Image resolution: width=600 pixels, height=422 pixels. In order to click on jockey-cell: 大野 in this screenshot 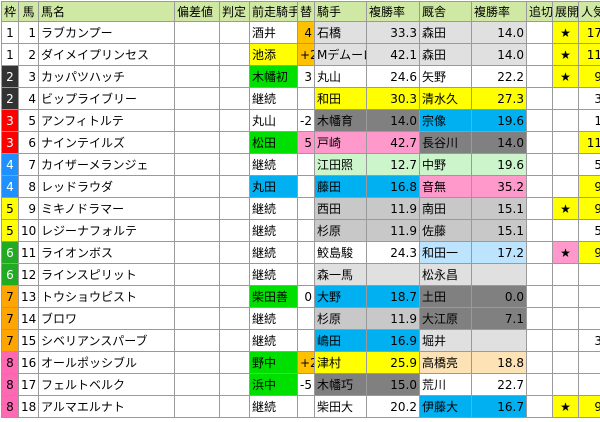, I will do `click(341, 297)`.